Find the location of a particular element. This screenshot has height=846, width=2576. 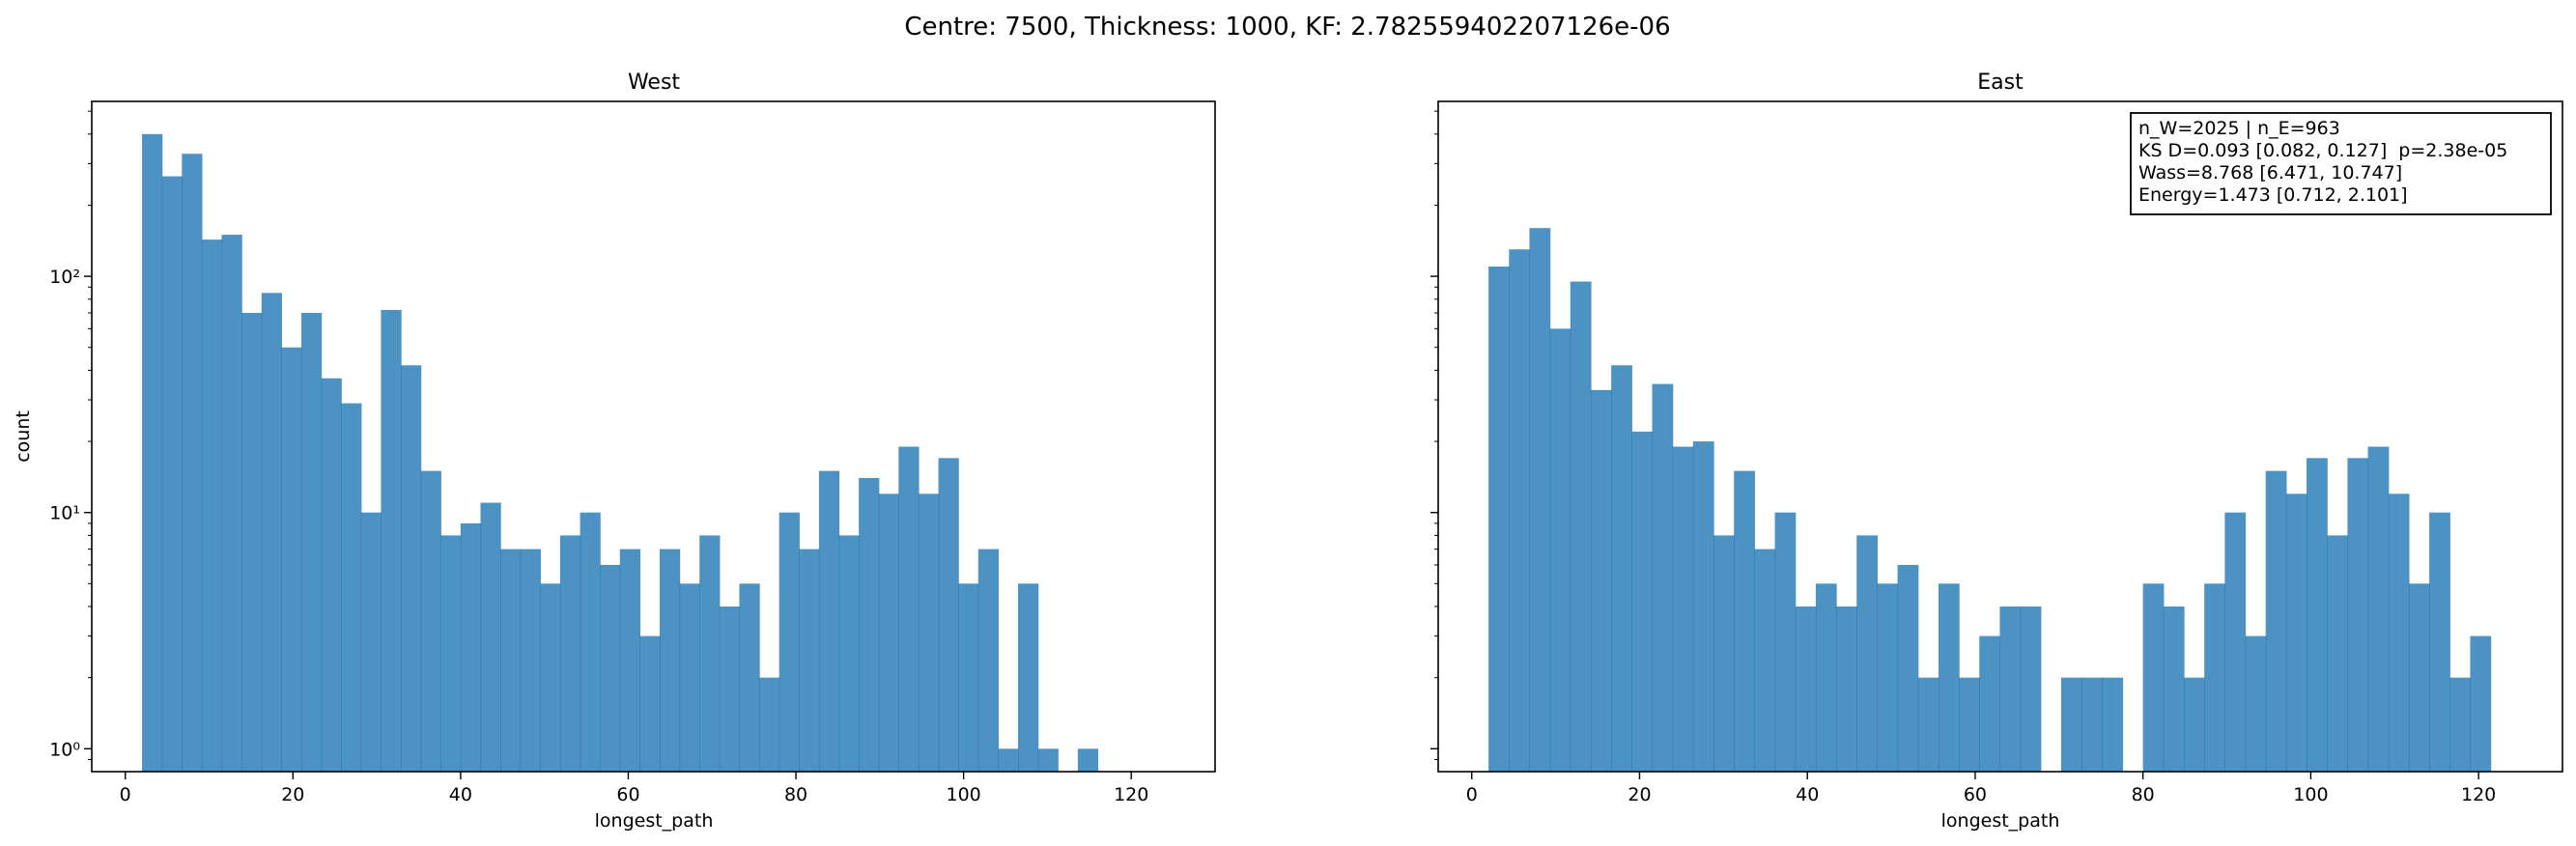

west-title: West is located at coordinates (654, 82).